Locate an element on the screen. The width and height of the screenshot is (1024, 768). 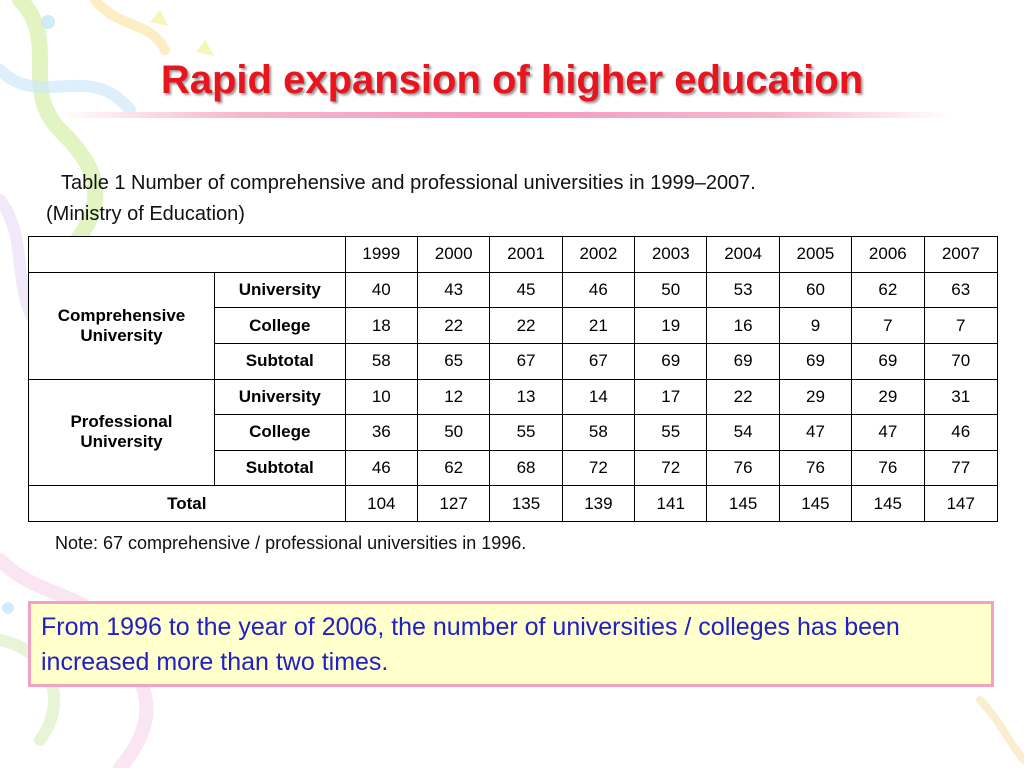
table-cell: 45 is located at coordinates (526, 290).